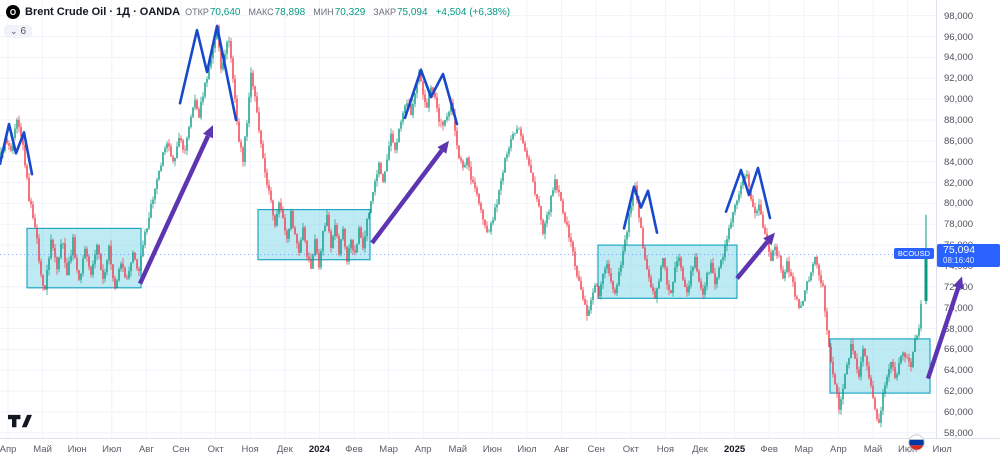 Image resolution: width=1000 pixels, height=461 pixels. What do you see at coordinates (261, 11) in the screenshot?
I see `high-label: МАКС` at bounding box center [261, 11].